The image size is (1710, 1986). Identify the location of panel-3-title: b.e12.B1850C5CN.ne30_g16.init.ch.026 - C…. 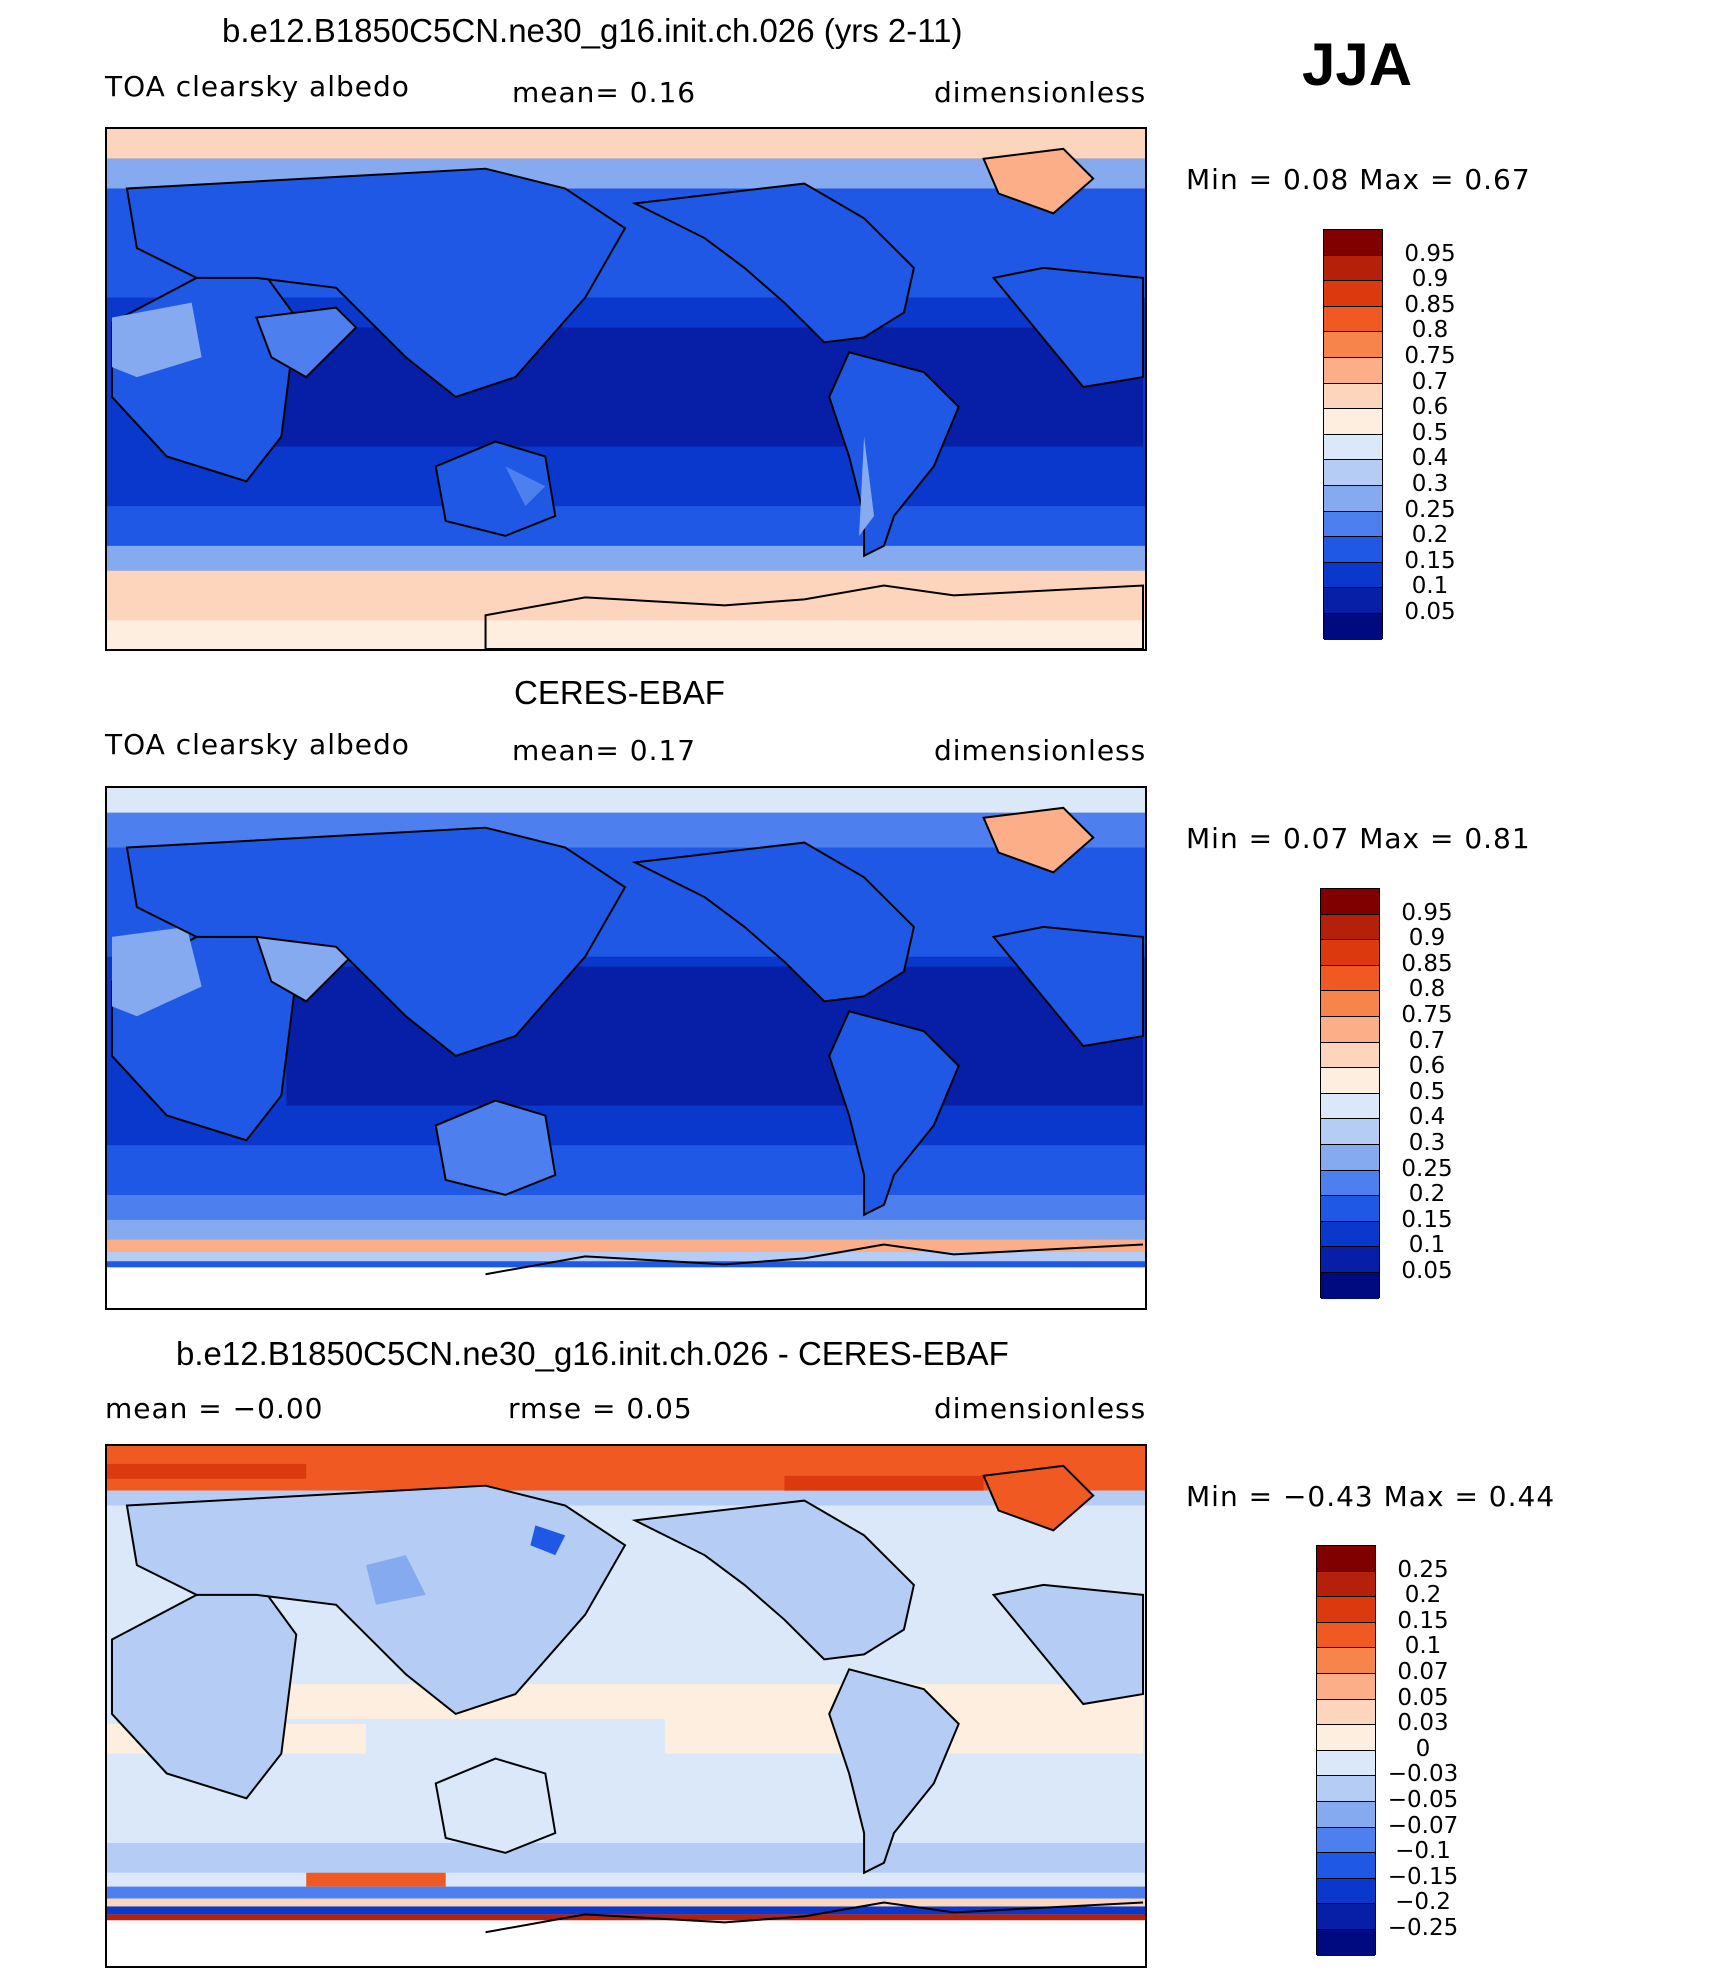
(592, 1353).